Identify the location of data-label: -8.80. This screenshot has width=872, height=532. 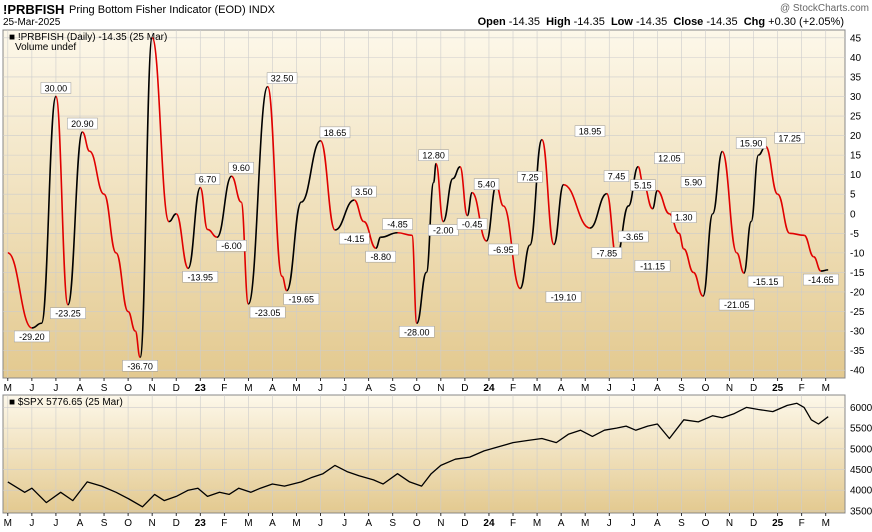
(380, 257).